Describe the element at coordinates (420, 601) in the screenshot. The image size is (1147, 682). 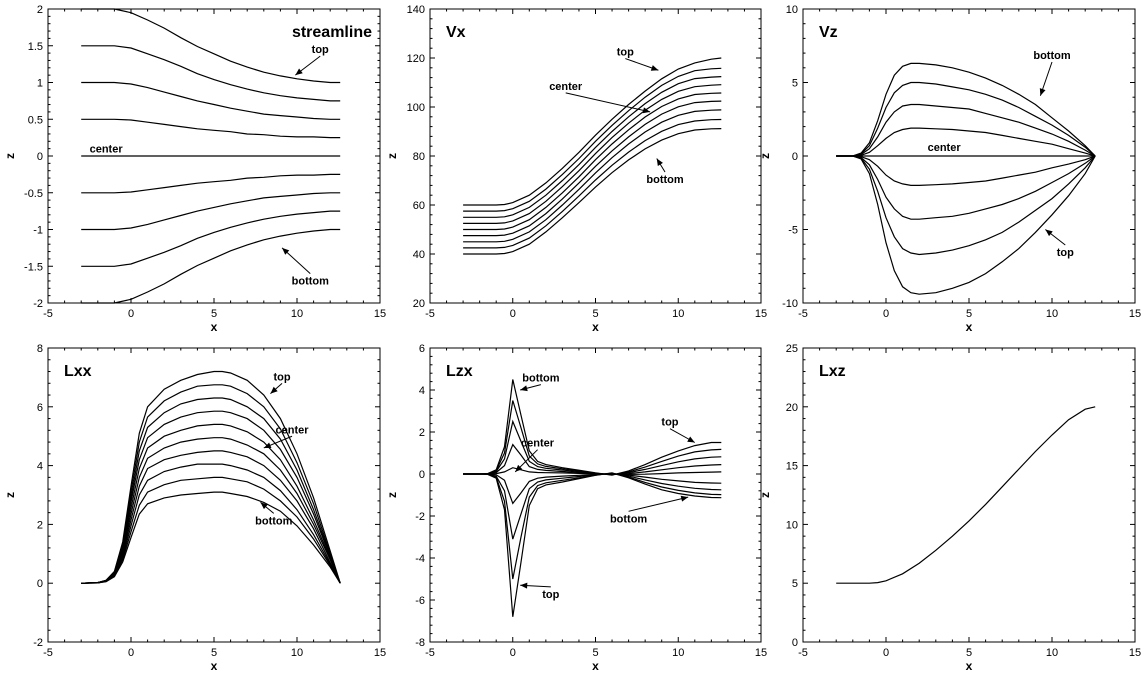
I see `y-tick-label: -6` at that location.